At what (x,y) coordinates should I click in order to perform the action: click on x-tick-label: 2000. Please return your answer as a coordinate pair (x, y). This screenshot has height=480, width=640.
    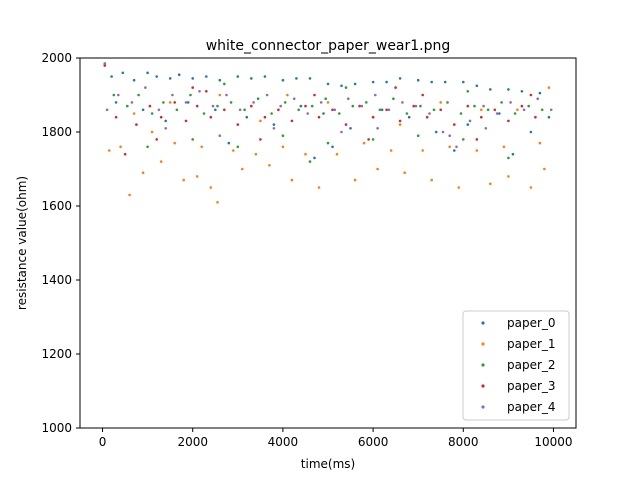
    Looking at the image, I should click on (192, 442).